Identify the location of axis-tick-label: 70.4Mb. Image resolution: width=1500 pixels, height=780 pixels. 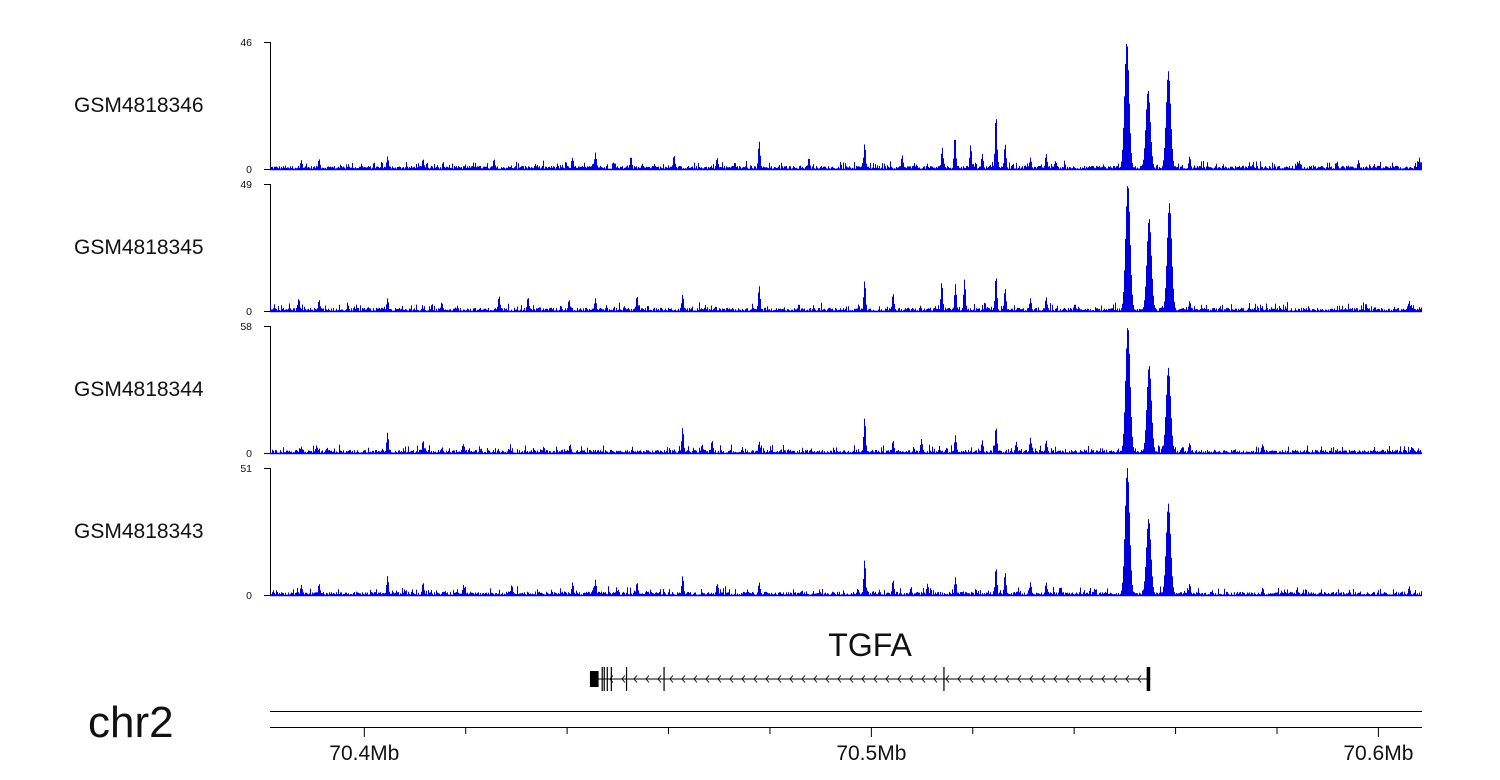
(364, 753).